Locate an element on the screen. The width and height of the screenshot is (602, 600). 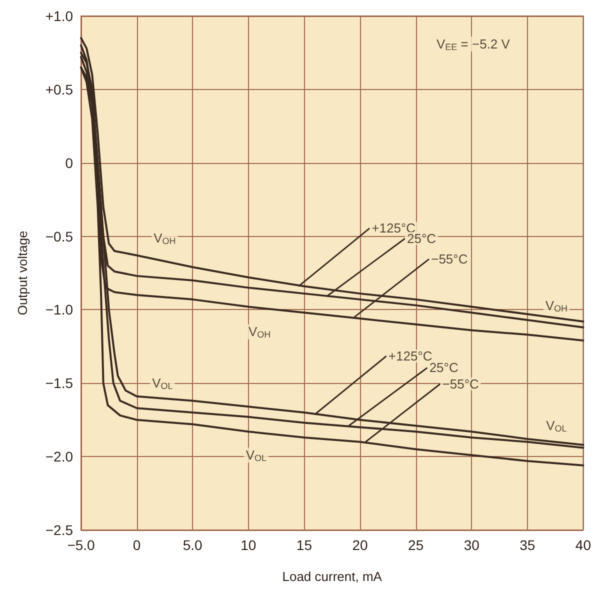
y-tick-label: +0.5 is located at coordinates (59, 89).